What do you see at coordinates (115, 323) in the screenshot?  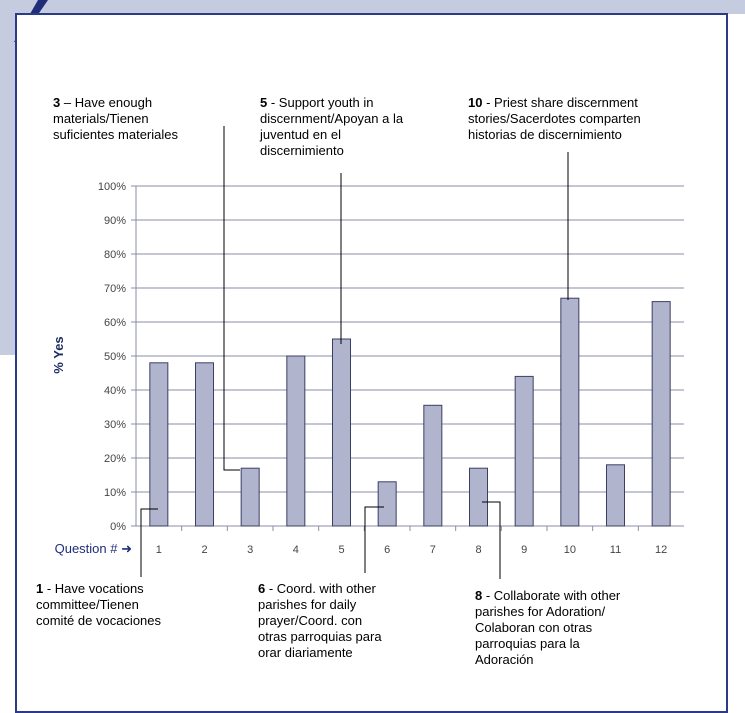 I see `y-tick-label: 60%` at bounding box center [115, 323].